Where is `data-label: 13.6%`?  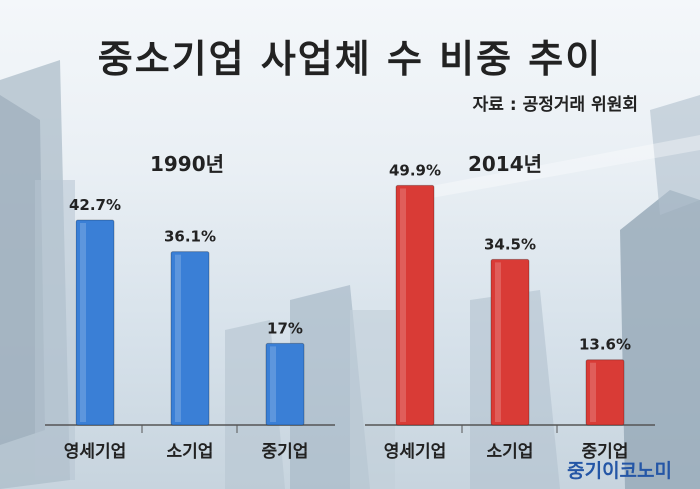
data-label: 13.6% is located at coordinates (605, 345).